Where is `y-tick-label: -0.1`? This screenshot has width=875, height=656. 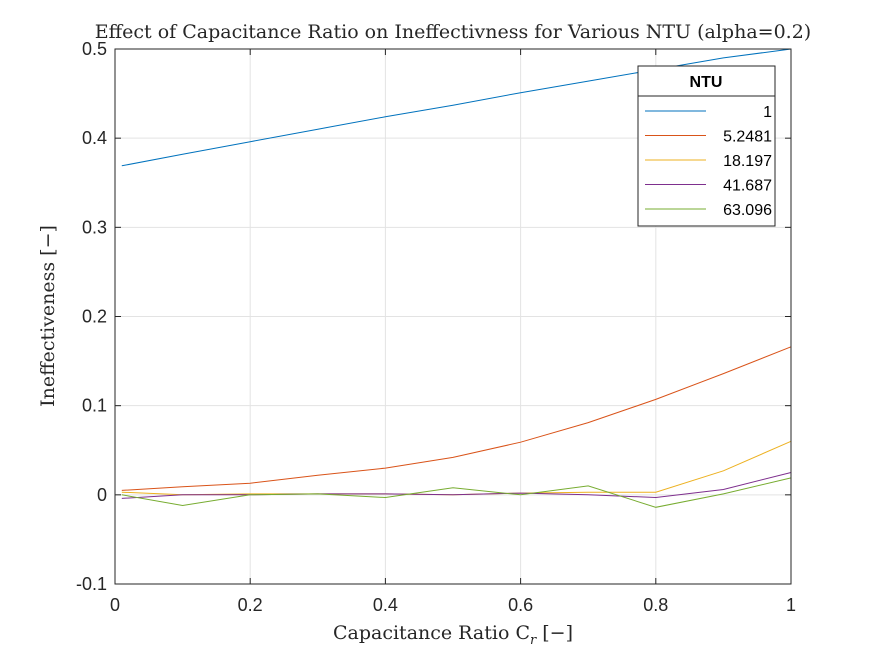
y-tick-label: -0.1 is located at coordinates (91, 584).